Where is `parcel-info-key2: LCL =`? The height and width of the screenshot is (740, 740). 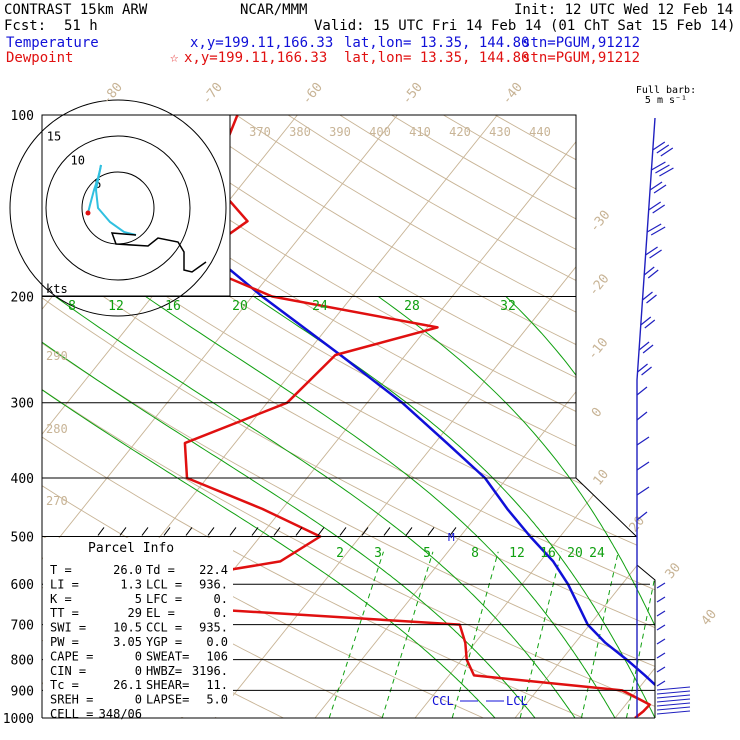 parcel-info-key2: LCL = is located at coordinates (164, 584).